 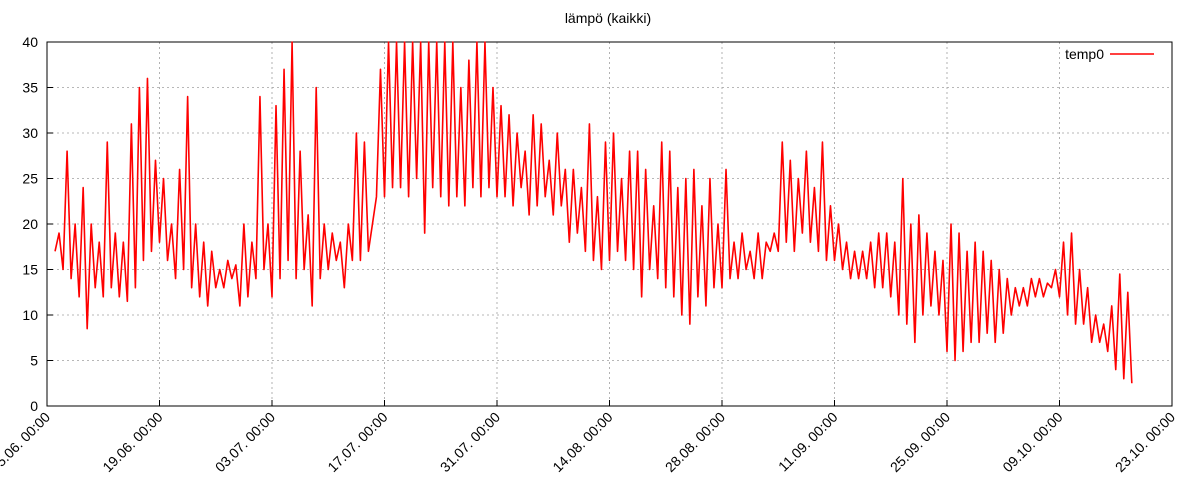 I want to click on legend-label: temp0, so click(x=1084, y=54).